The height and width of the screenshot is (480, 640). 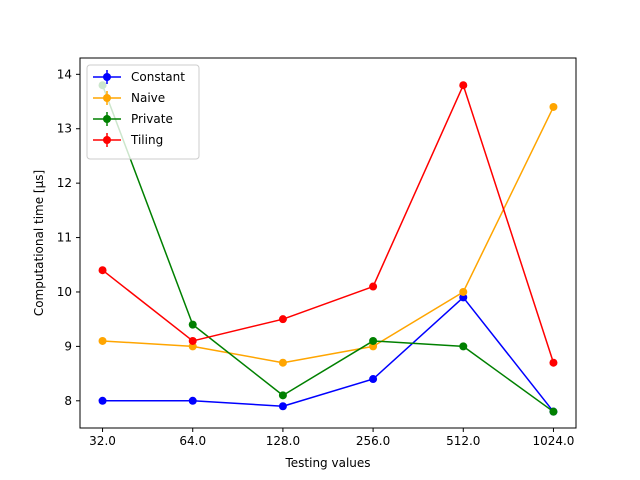 I want to click on x-tick-label: 32.0, so click(x=102, y=441).